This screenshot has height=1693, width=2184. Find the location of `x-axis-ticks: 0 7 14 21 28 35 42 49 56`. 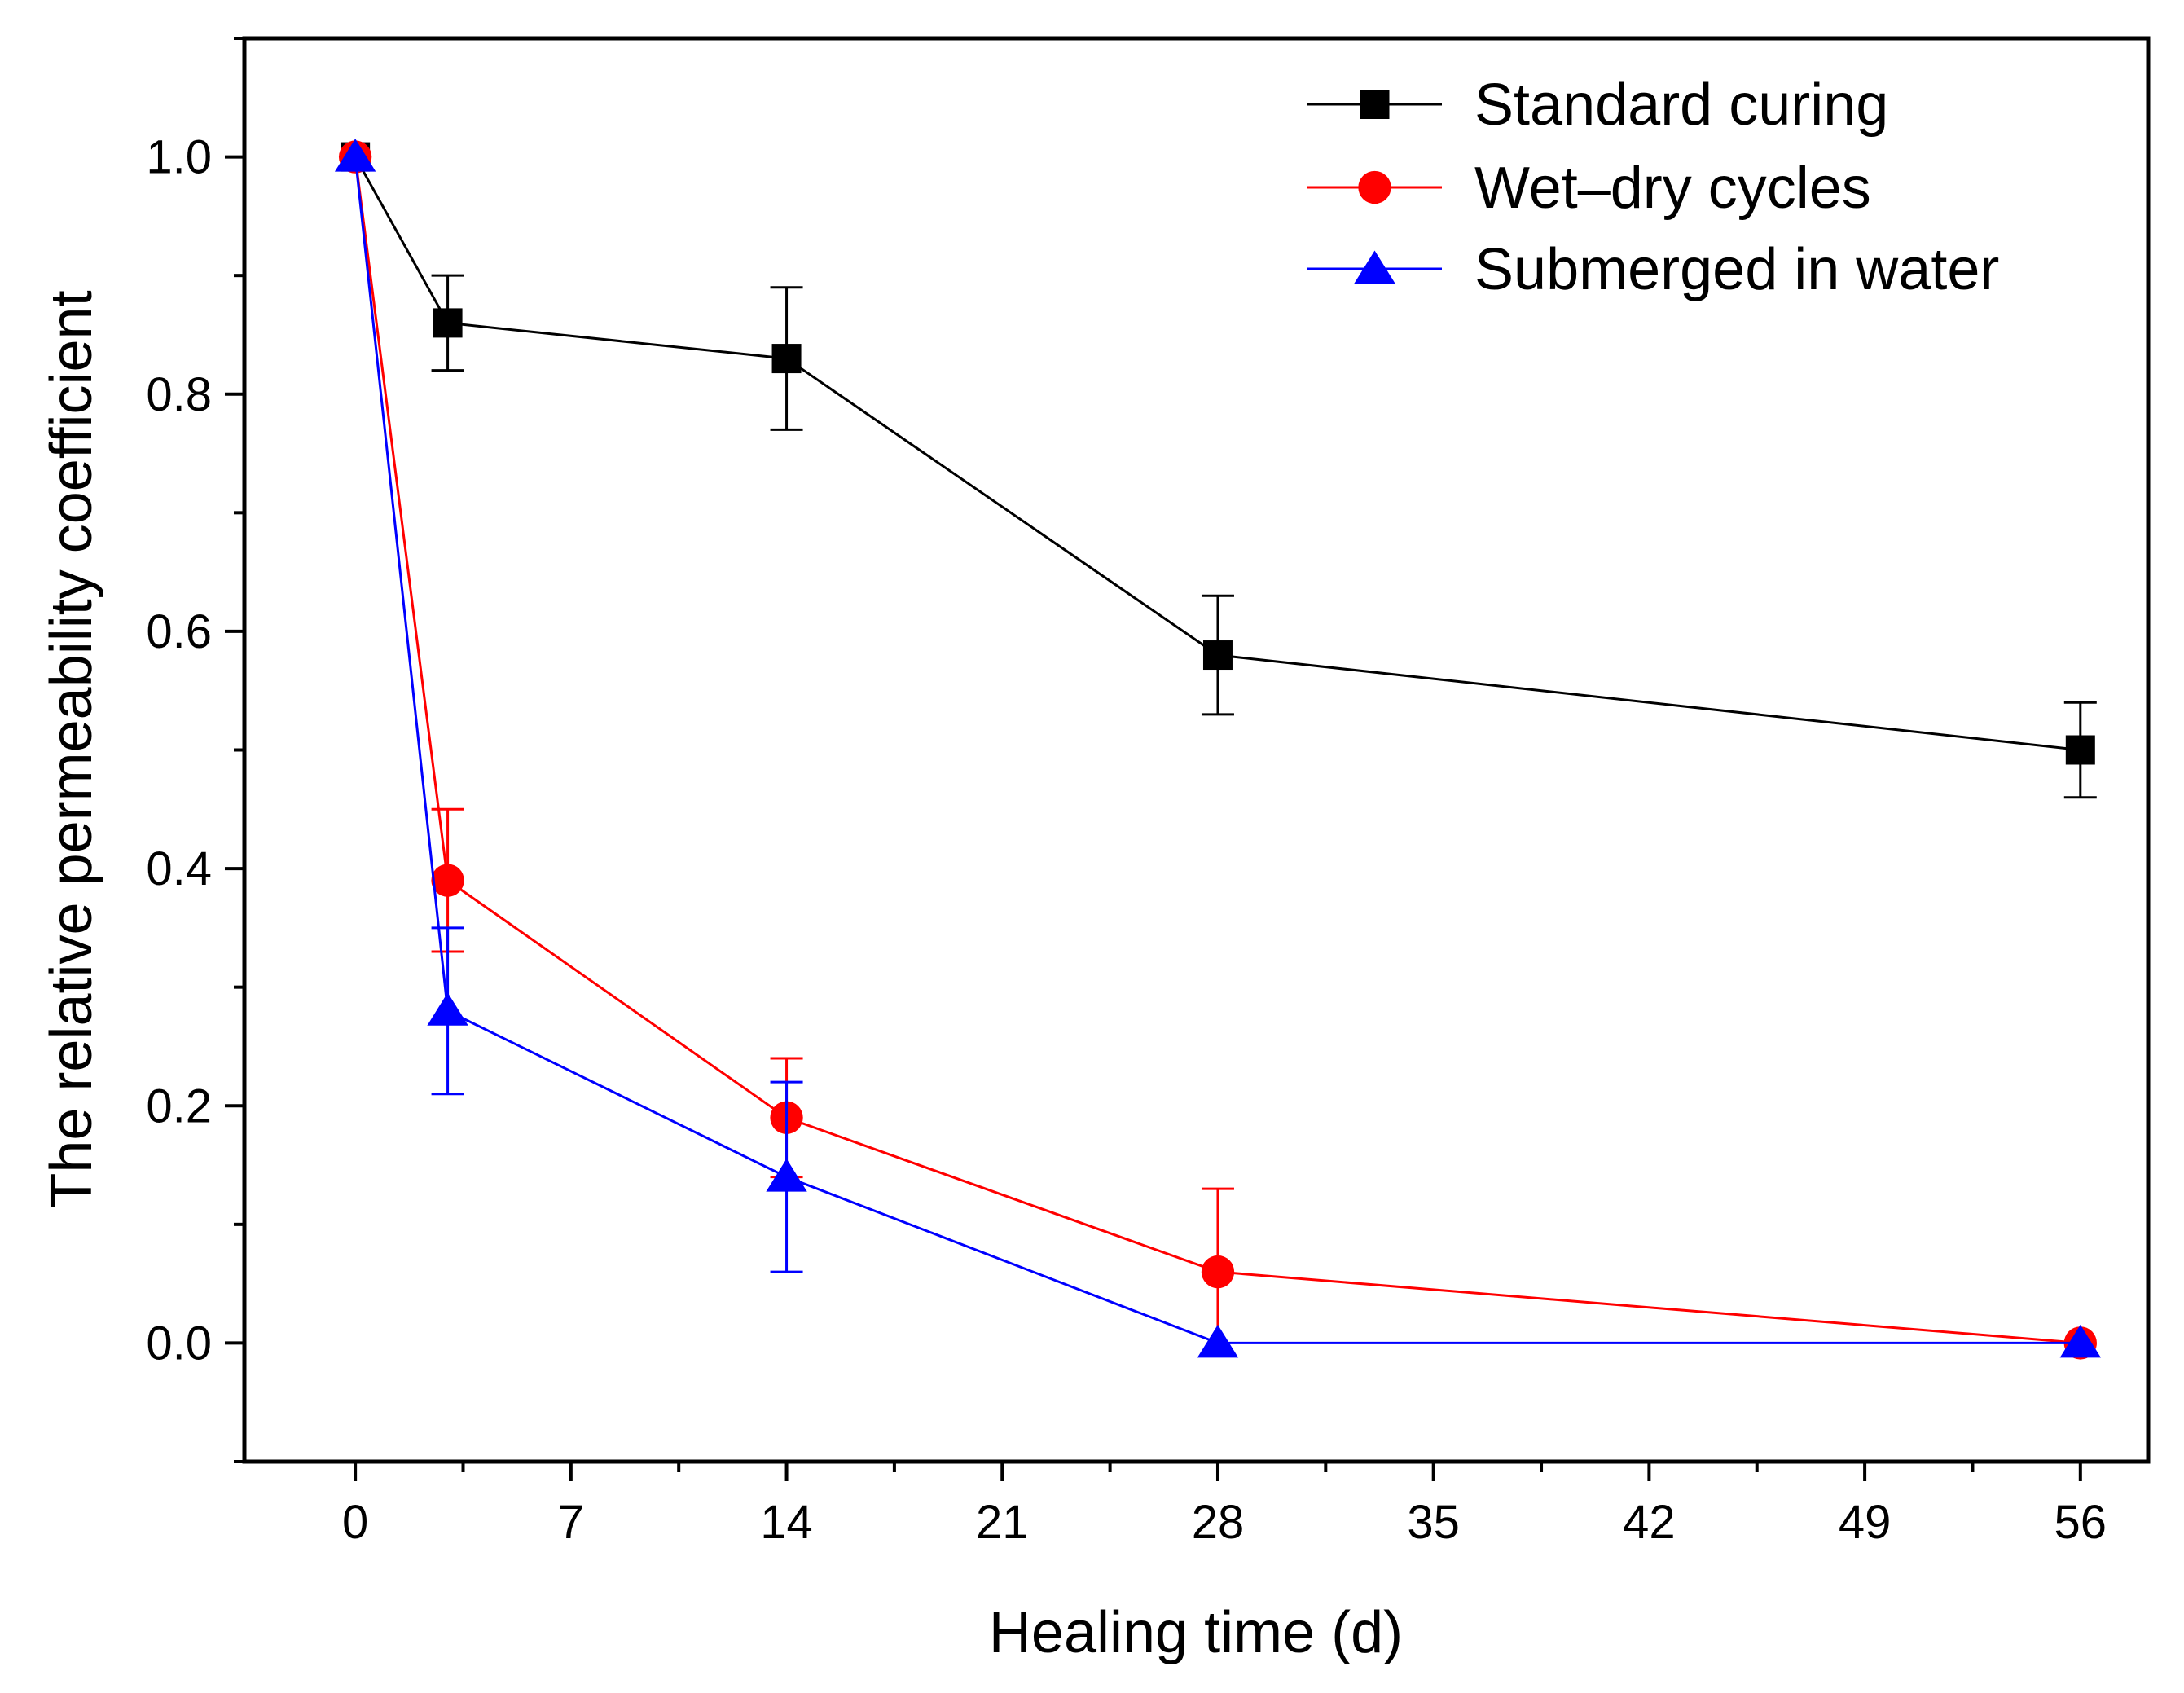

x-axis-ticks: 0 7 14 21 28 35 42 49 56 is located at coordinates (1224, 1505).